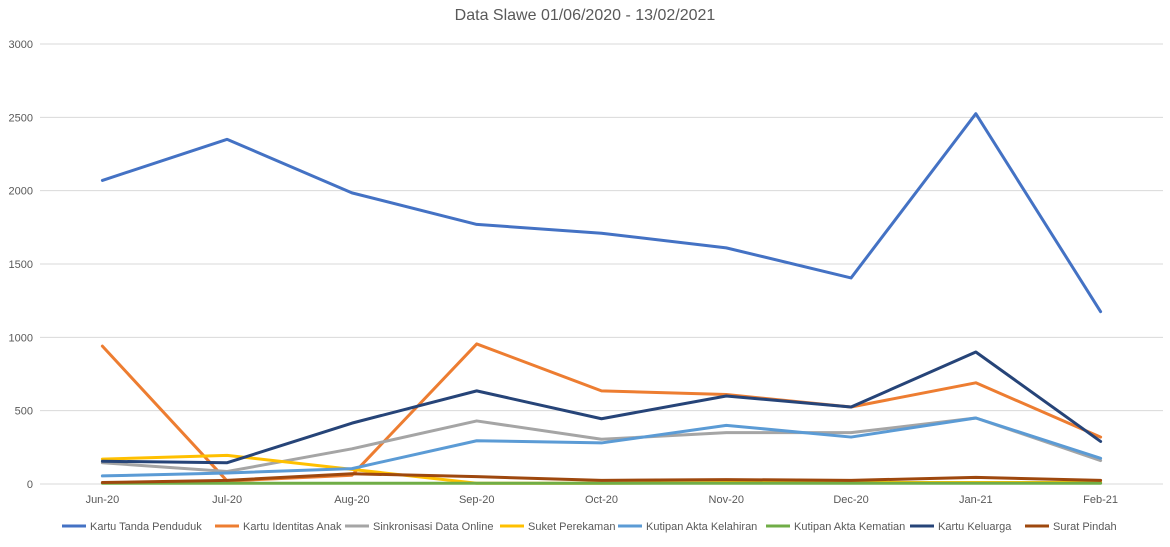 The height and width of the screenshot is (547, 1170). Describe the element at coordinates (21, 192) in the screenshot. I see `y-tick-label: 2000` at that location.